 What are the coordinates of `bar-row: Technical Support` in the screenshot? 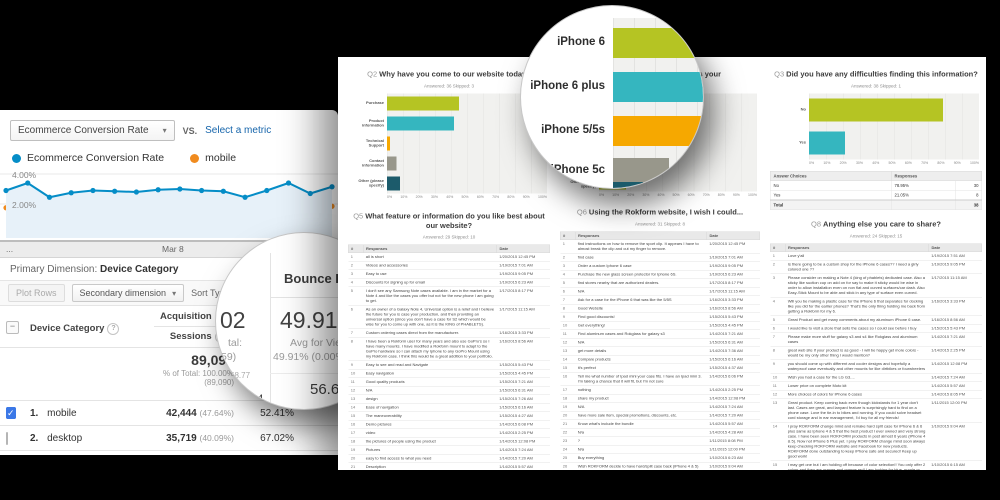 It's located at (449, 143).